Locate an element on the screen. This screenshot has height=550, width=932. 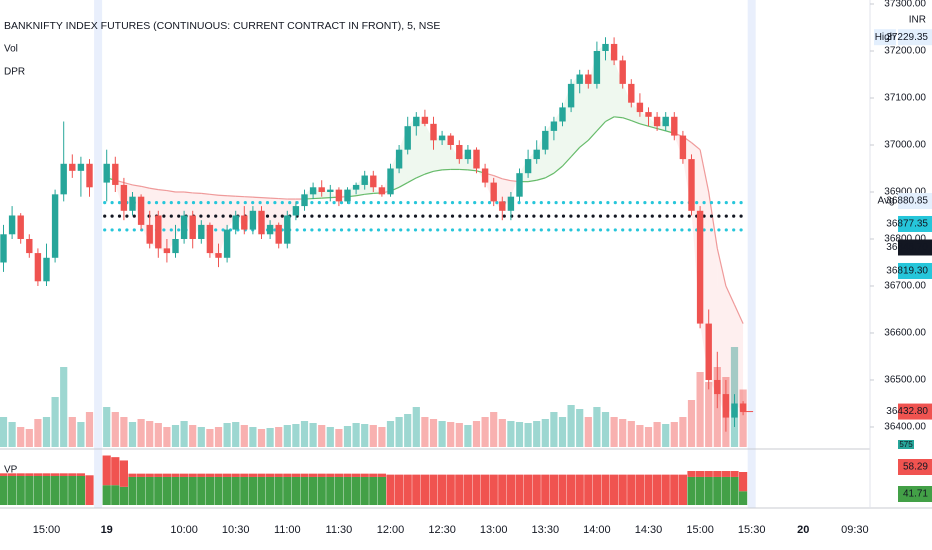
y-tick-label: 37100.00 is located at coordinates (905, 98).